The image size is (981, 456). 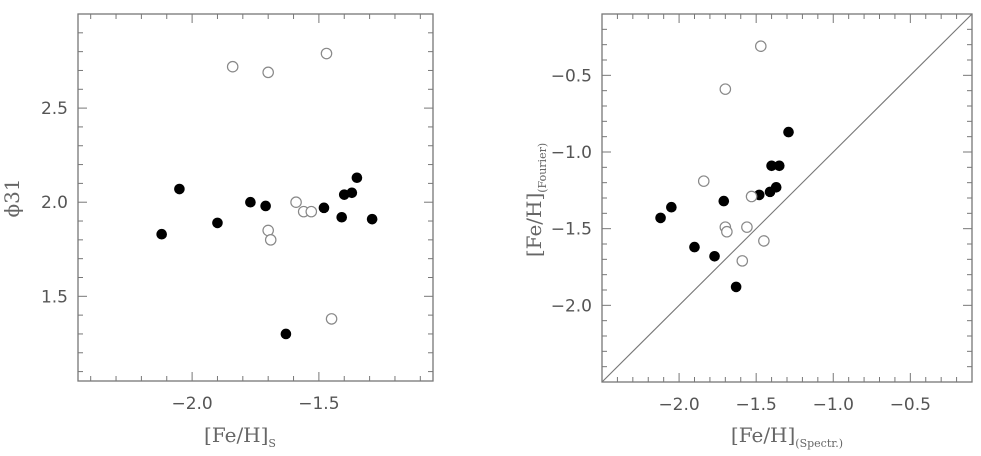 I want to click on y-tick-label: 2.0, so click(x=54, y=203).